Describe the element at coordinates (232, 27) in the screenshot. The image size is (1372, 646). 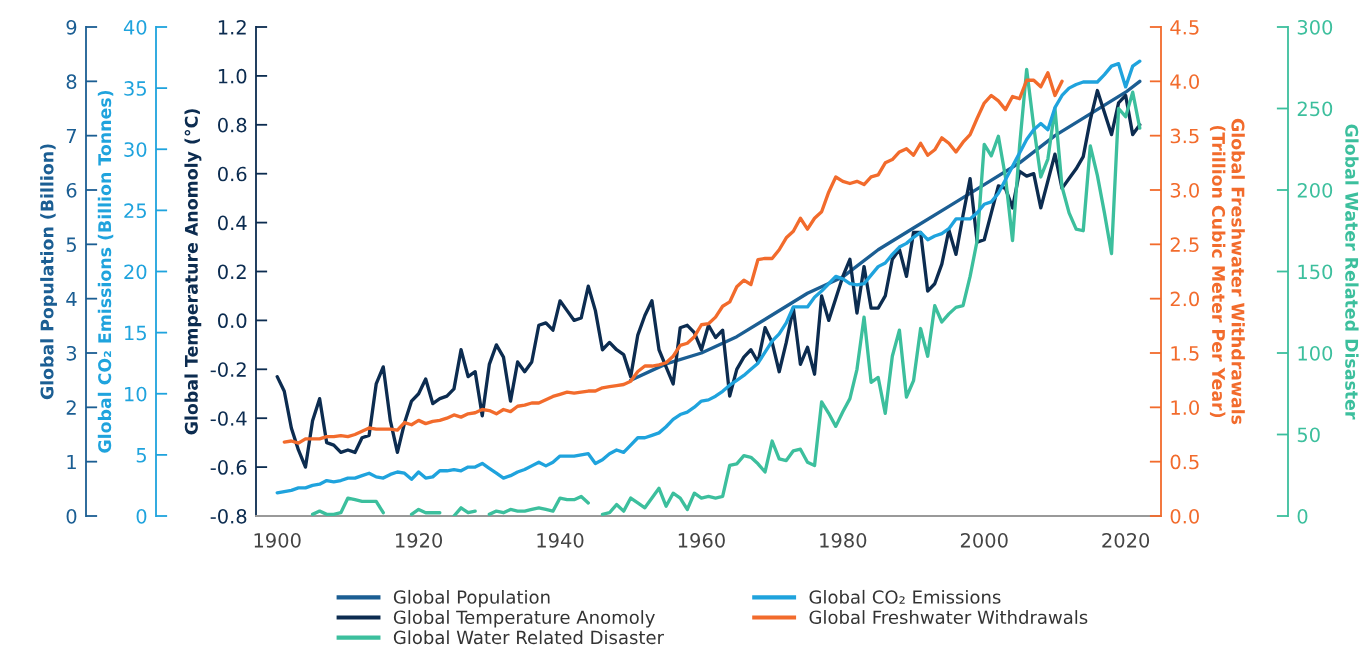
I see `y-tick-label: 1.2` at that location.